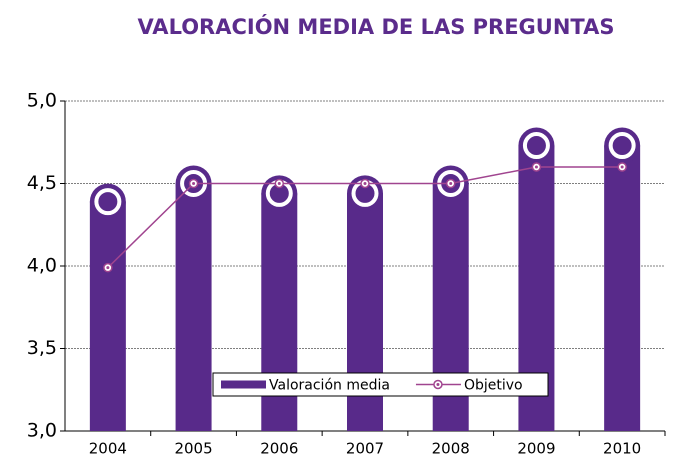 The image size is (677, 460). I want to click on x-tick-label: 2004, so click(108, 449).